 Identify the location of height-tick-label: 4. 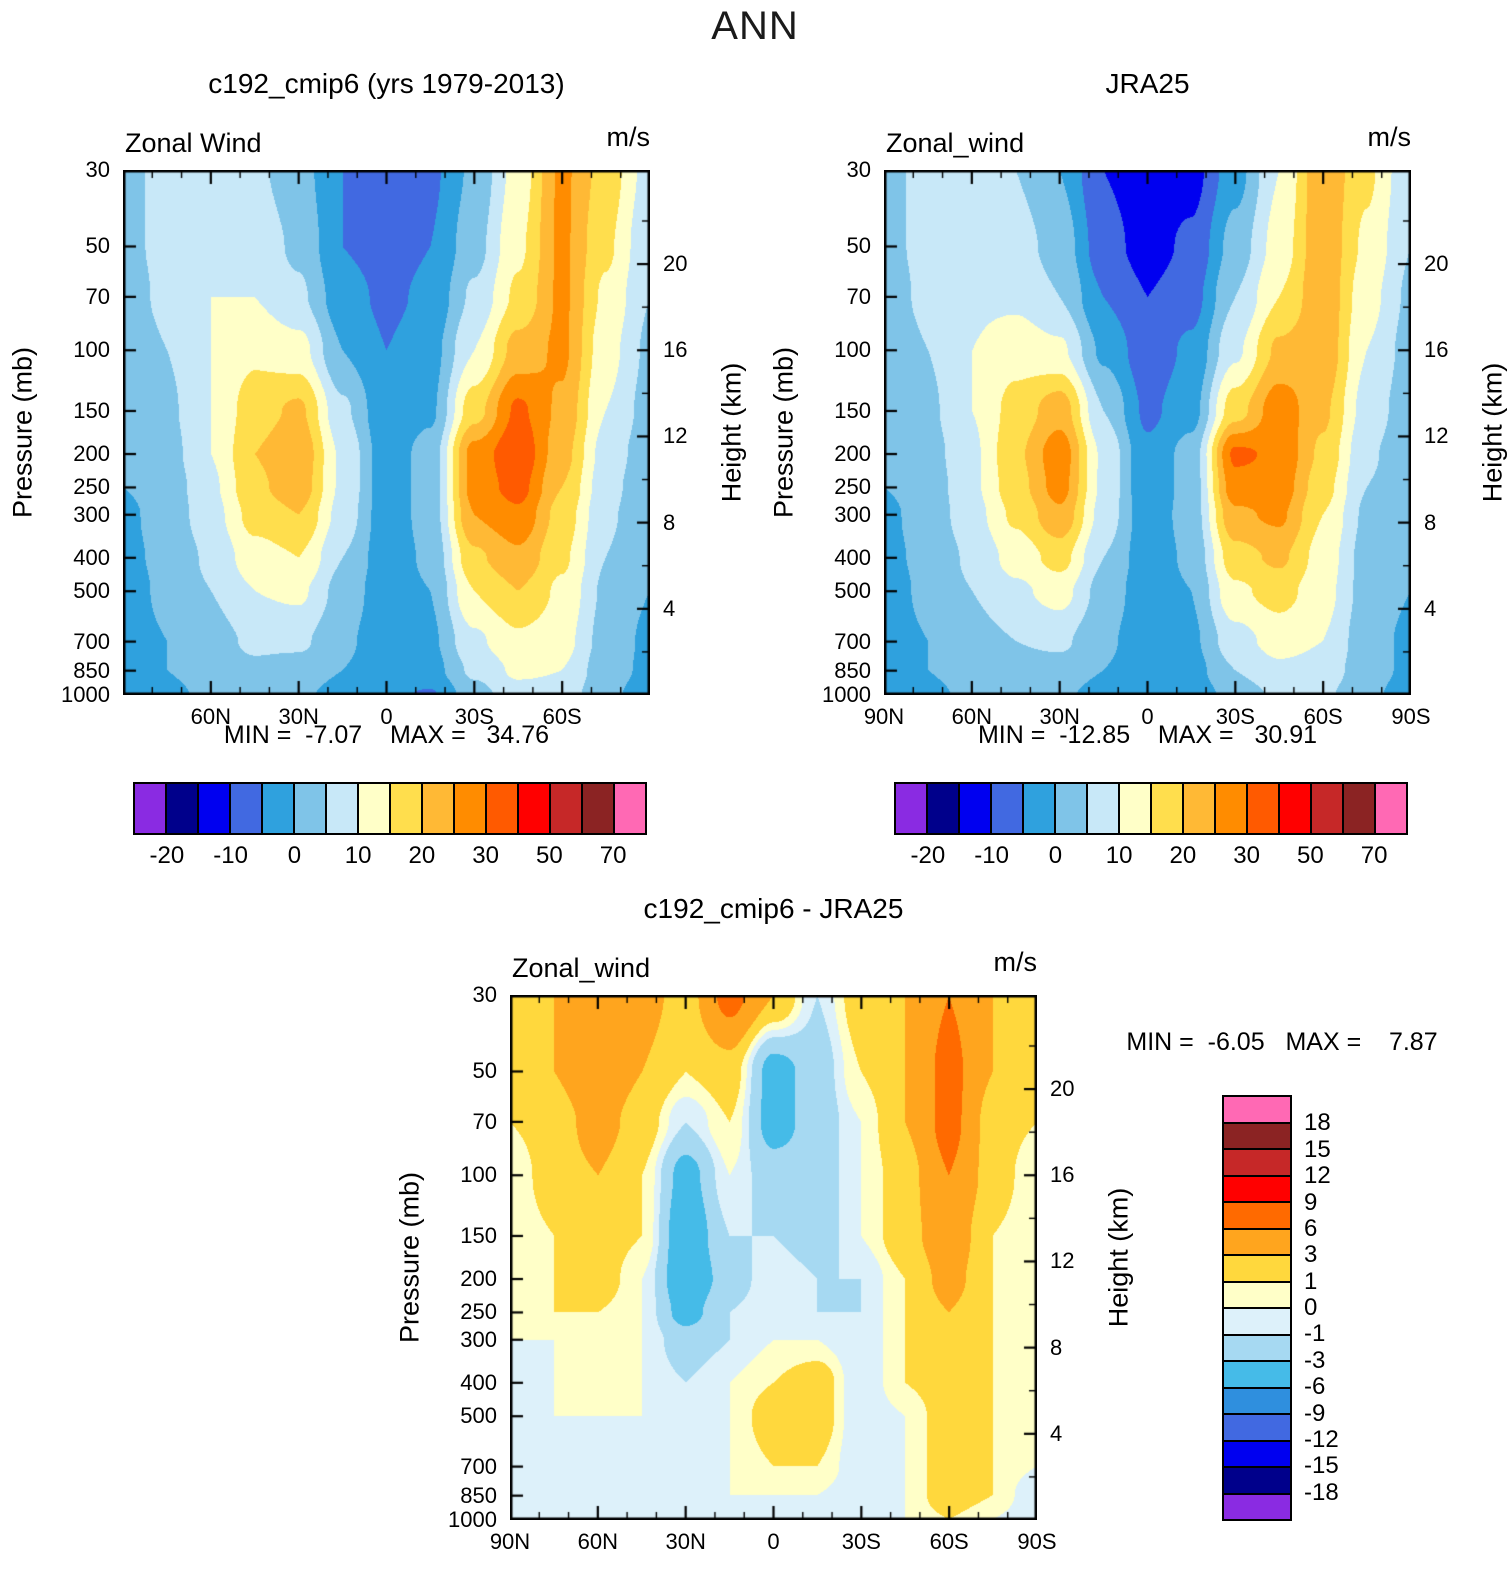
(1056, 1433).